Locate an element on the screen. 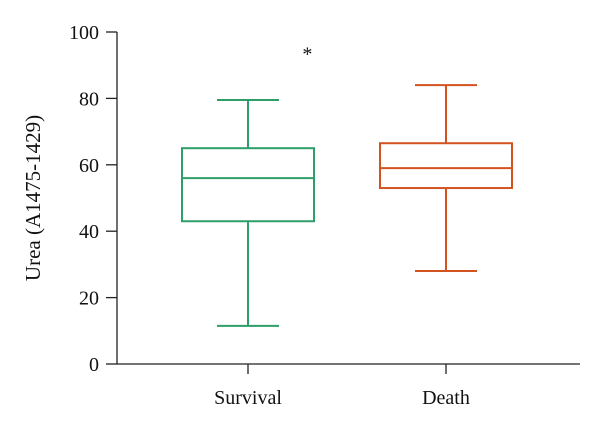  y-tick-label: 40 is located at coordinates (89, 232).